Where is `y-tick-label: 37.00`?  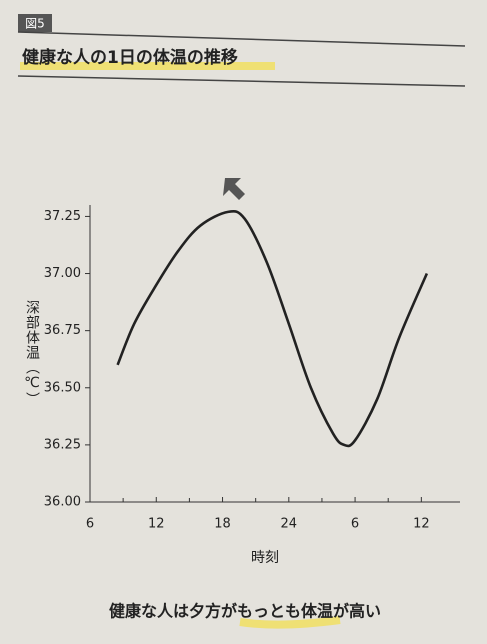 y-tick-label: 37.00 is located at coordinates (62, 273).